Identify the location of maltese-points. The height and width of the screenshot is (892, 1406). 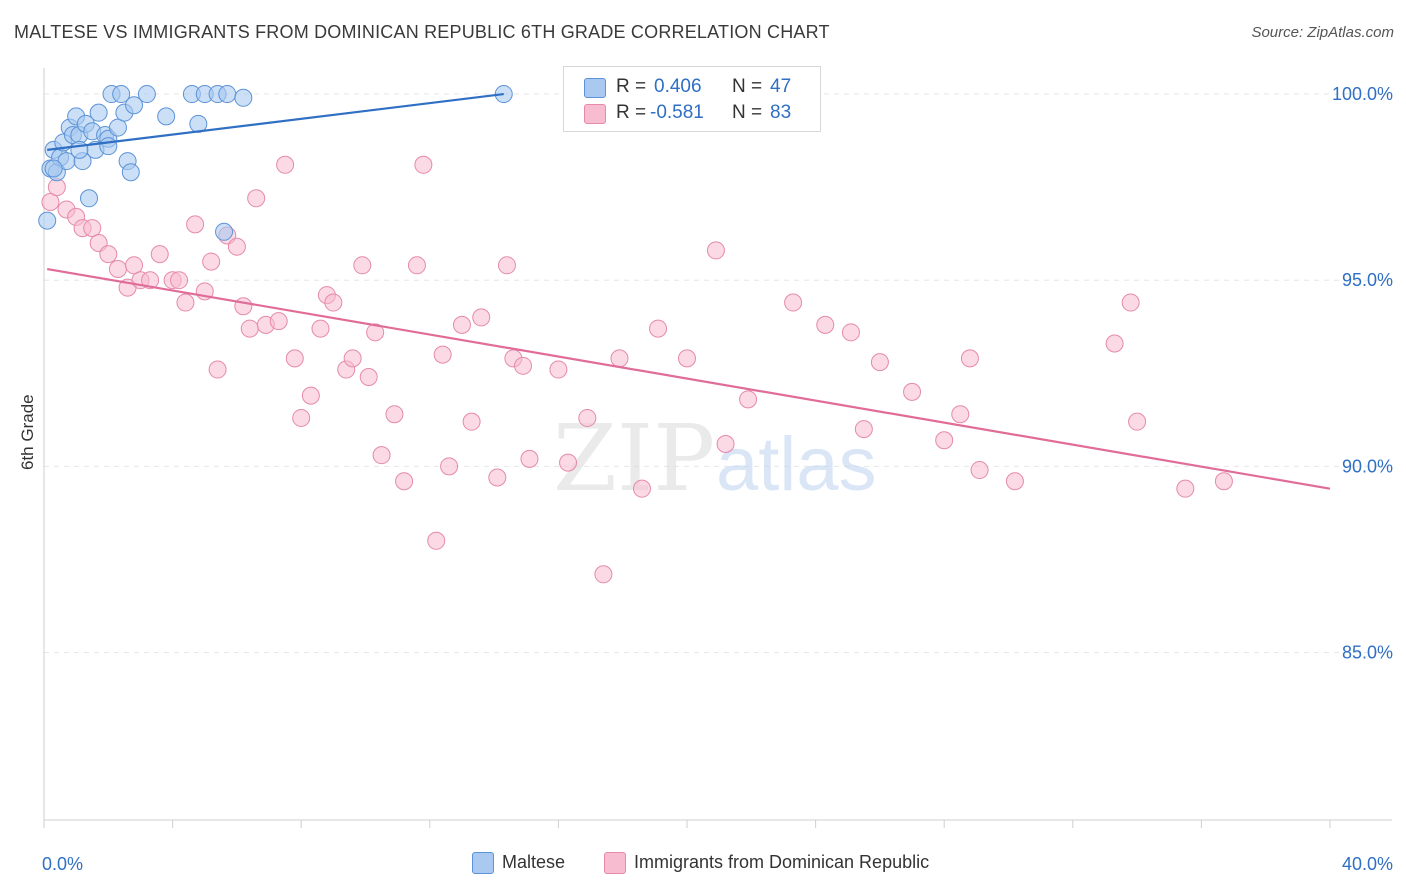
(399, 163).